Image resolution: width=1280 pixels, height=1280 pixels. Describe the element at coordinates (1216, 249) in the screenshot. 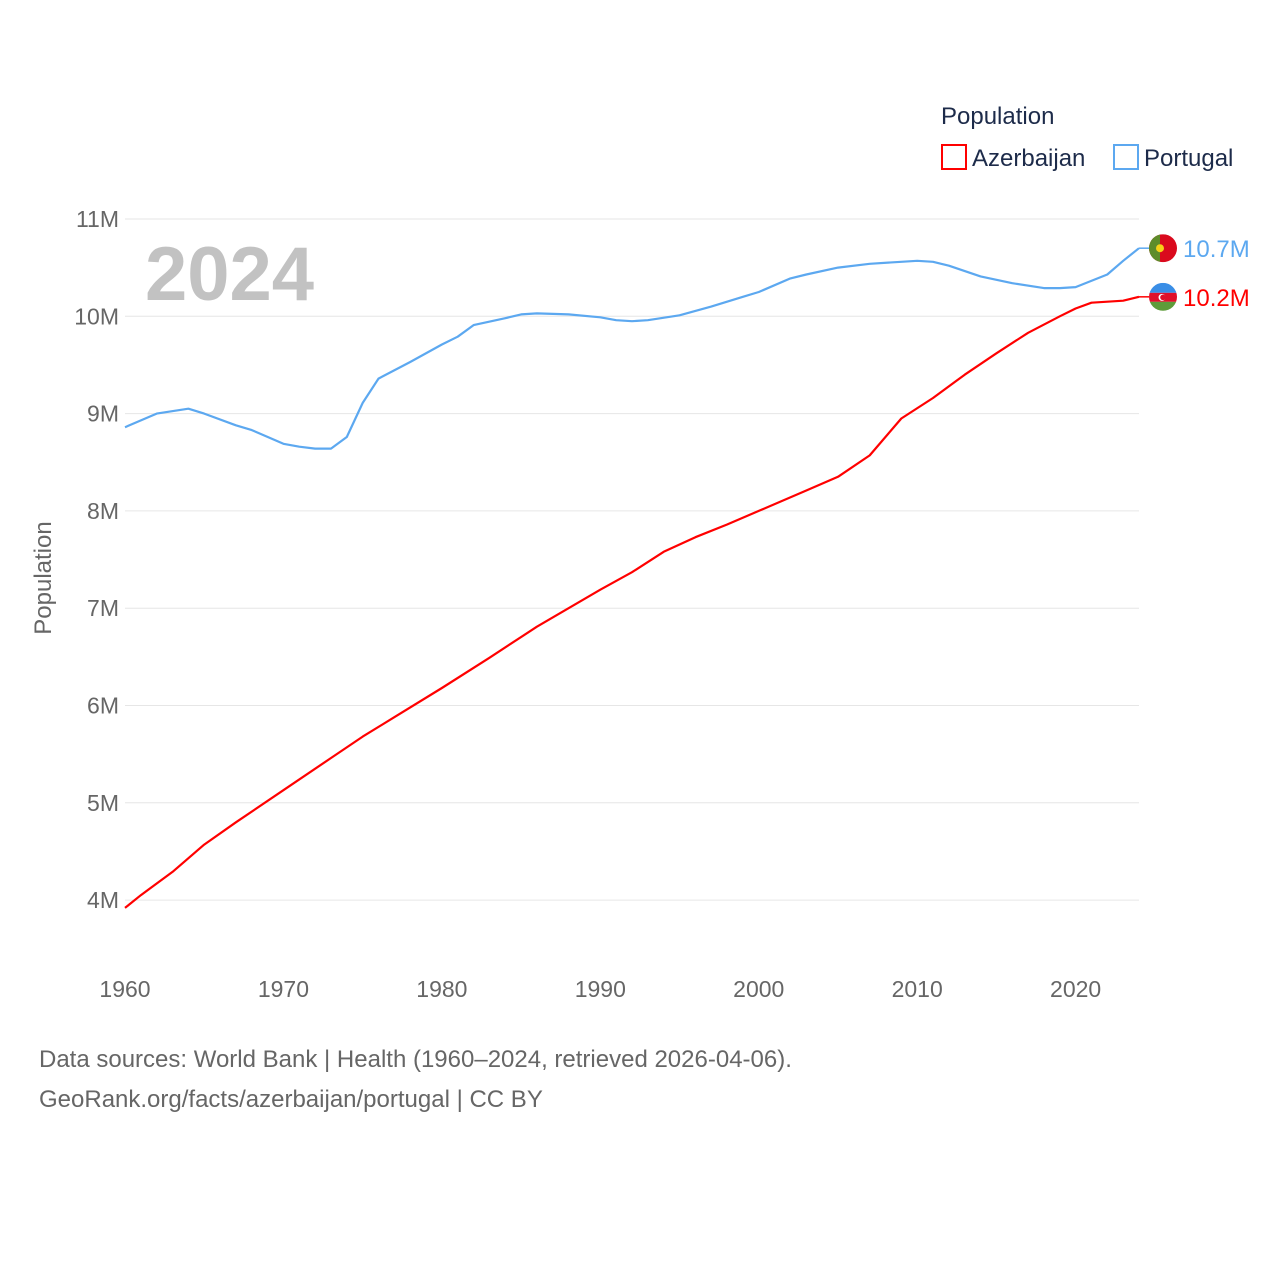

I see `end-value-label-portugal: 10.7M` at that location.